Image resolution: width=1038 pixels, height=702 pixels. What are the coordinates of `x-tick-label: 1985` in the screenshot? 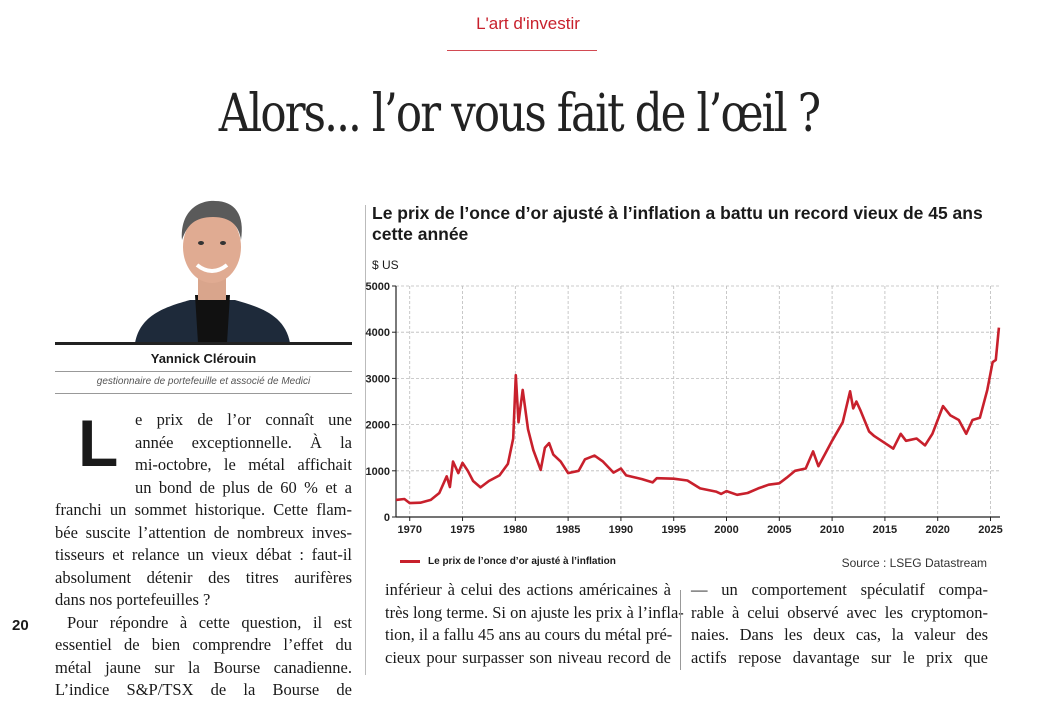 It's located at (568, 530).